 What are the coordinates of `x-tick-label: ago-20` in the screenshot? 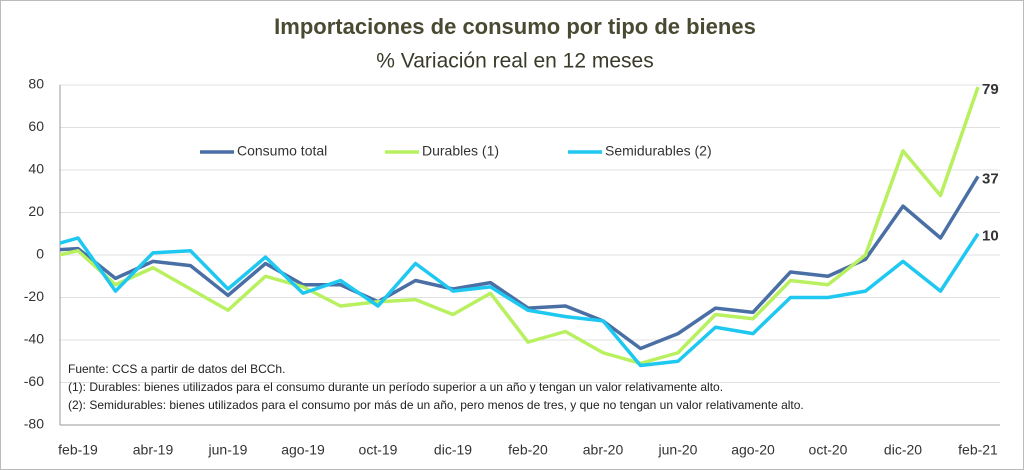 It's located at (753, 450).